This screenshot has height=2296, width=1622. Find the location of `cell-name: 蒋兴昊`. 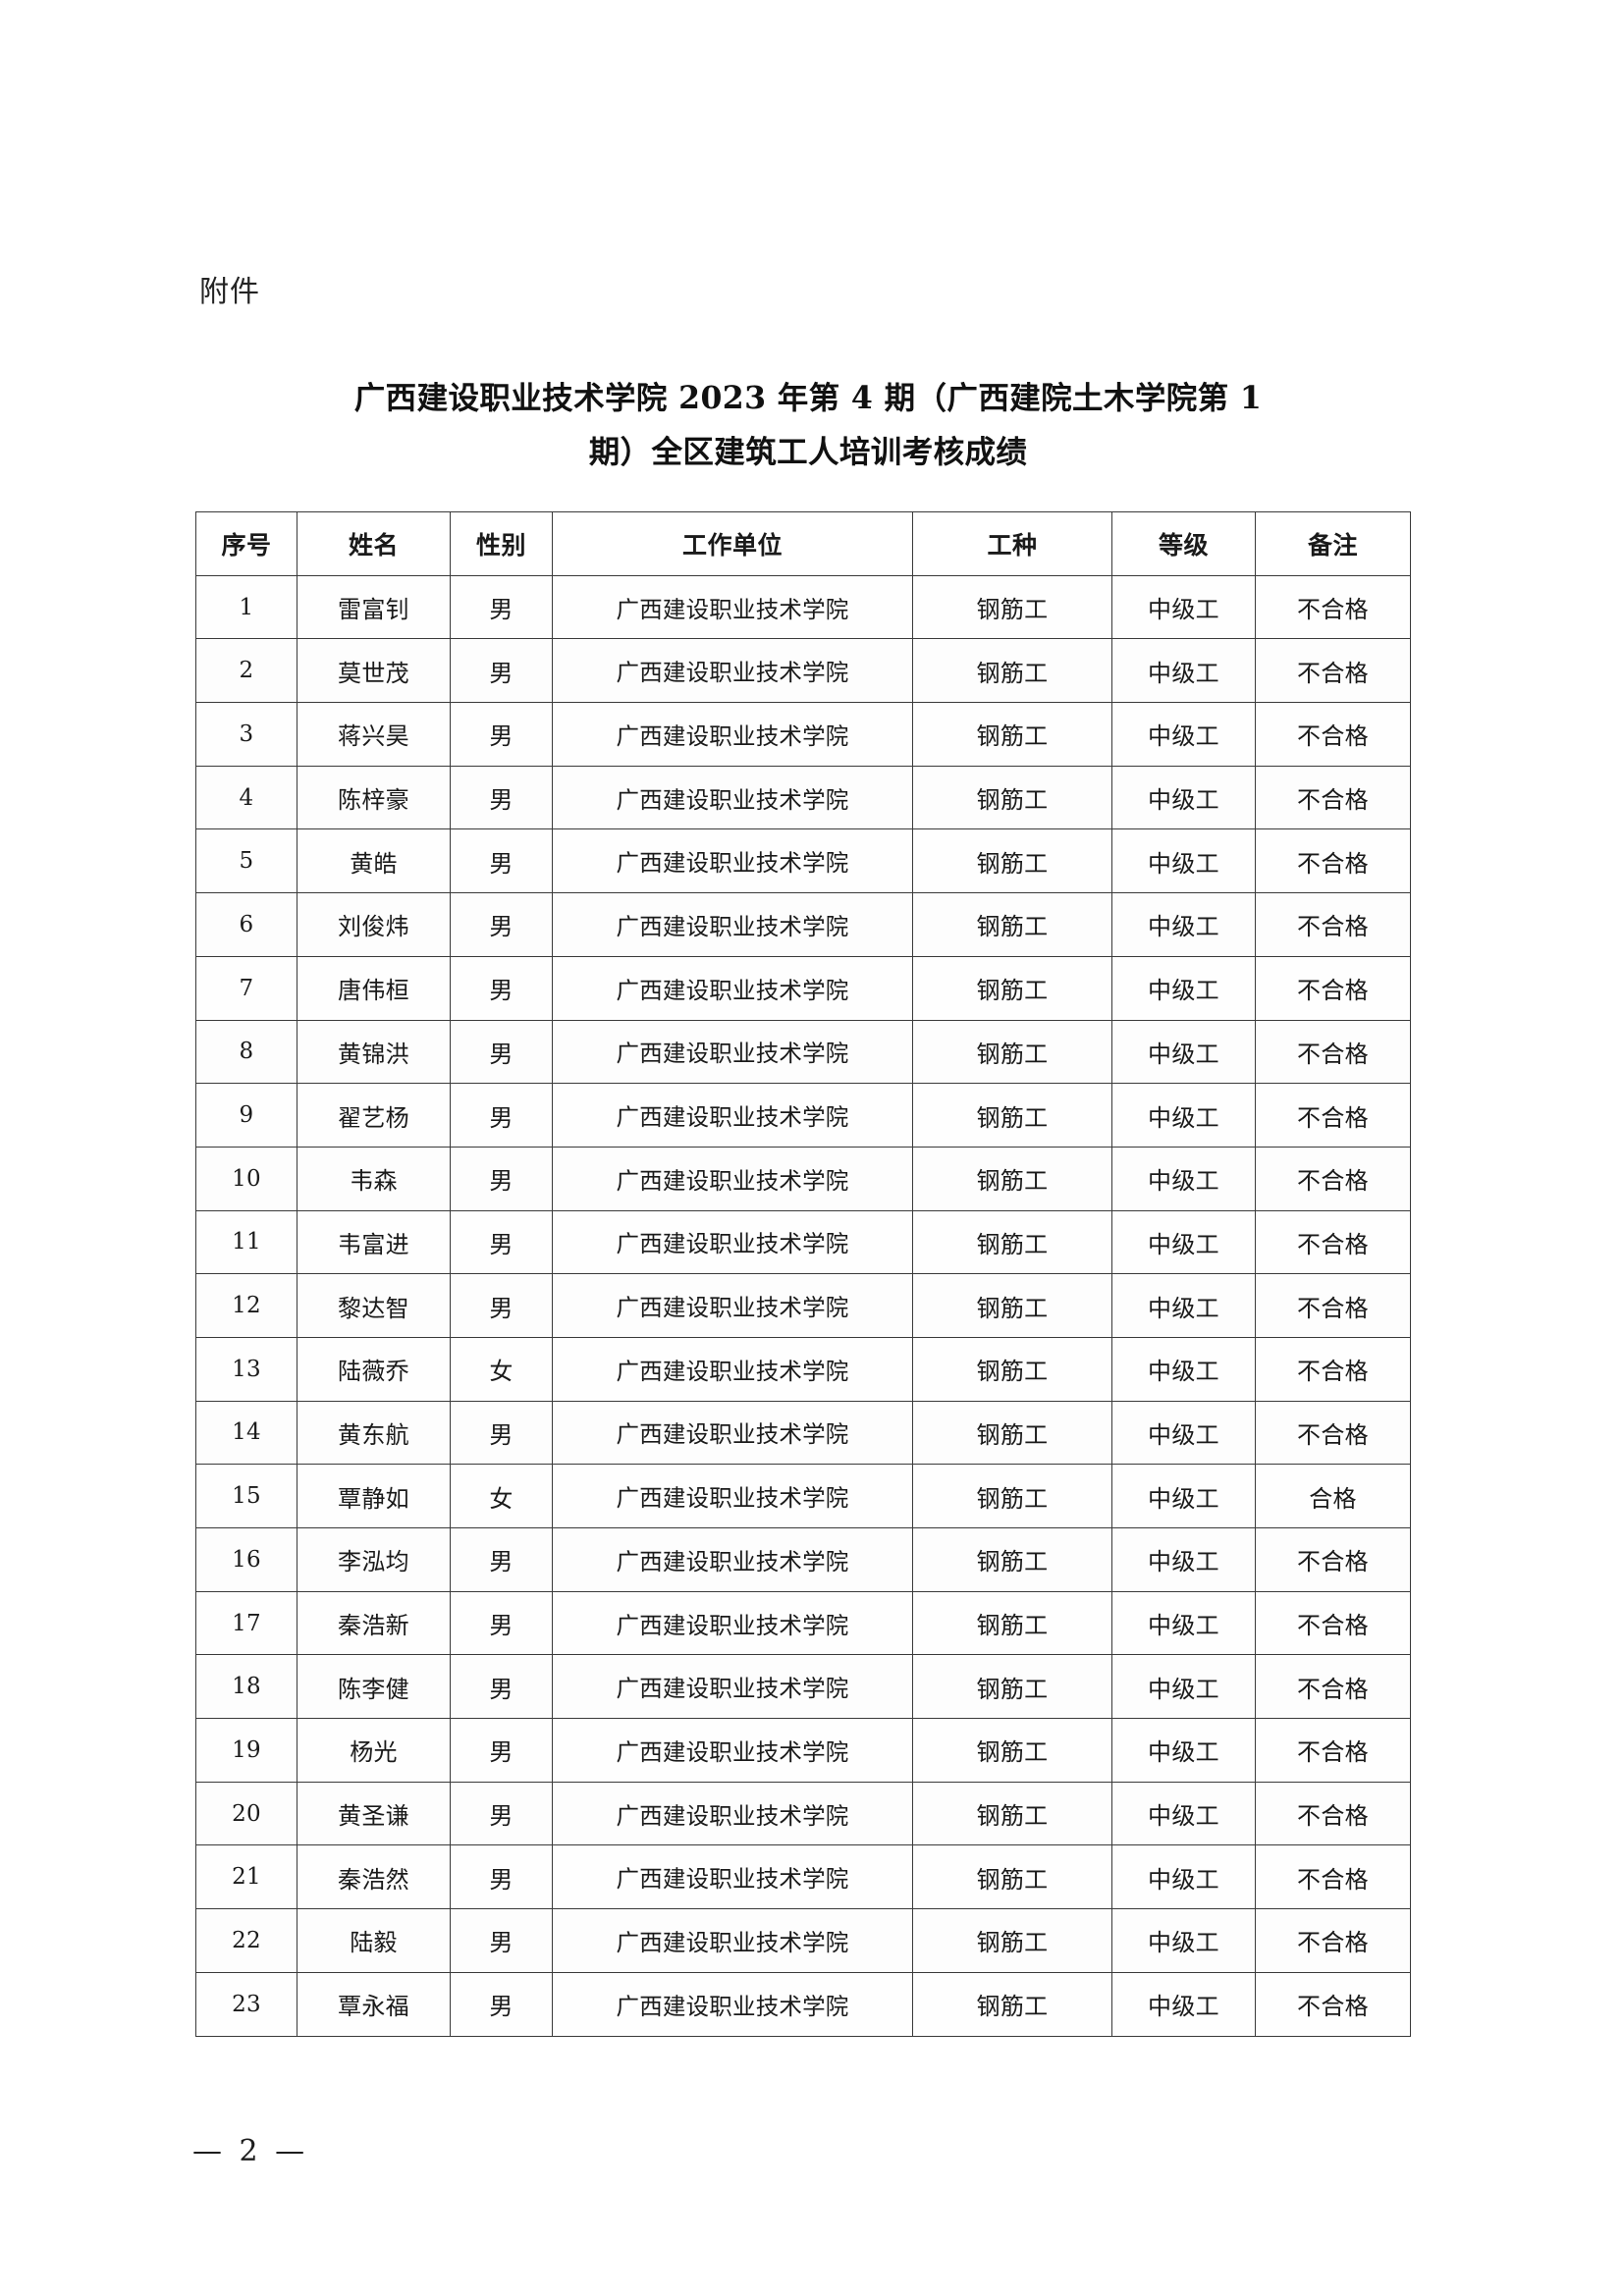

cell-name: 蒋兴昊 is located at coordinates (374, 735).